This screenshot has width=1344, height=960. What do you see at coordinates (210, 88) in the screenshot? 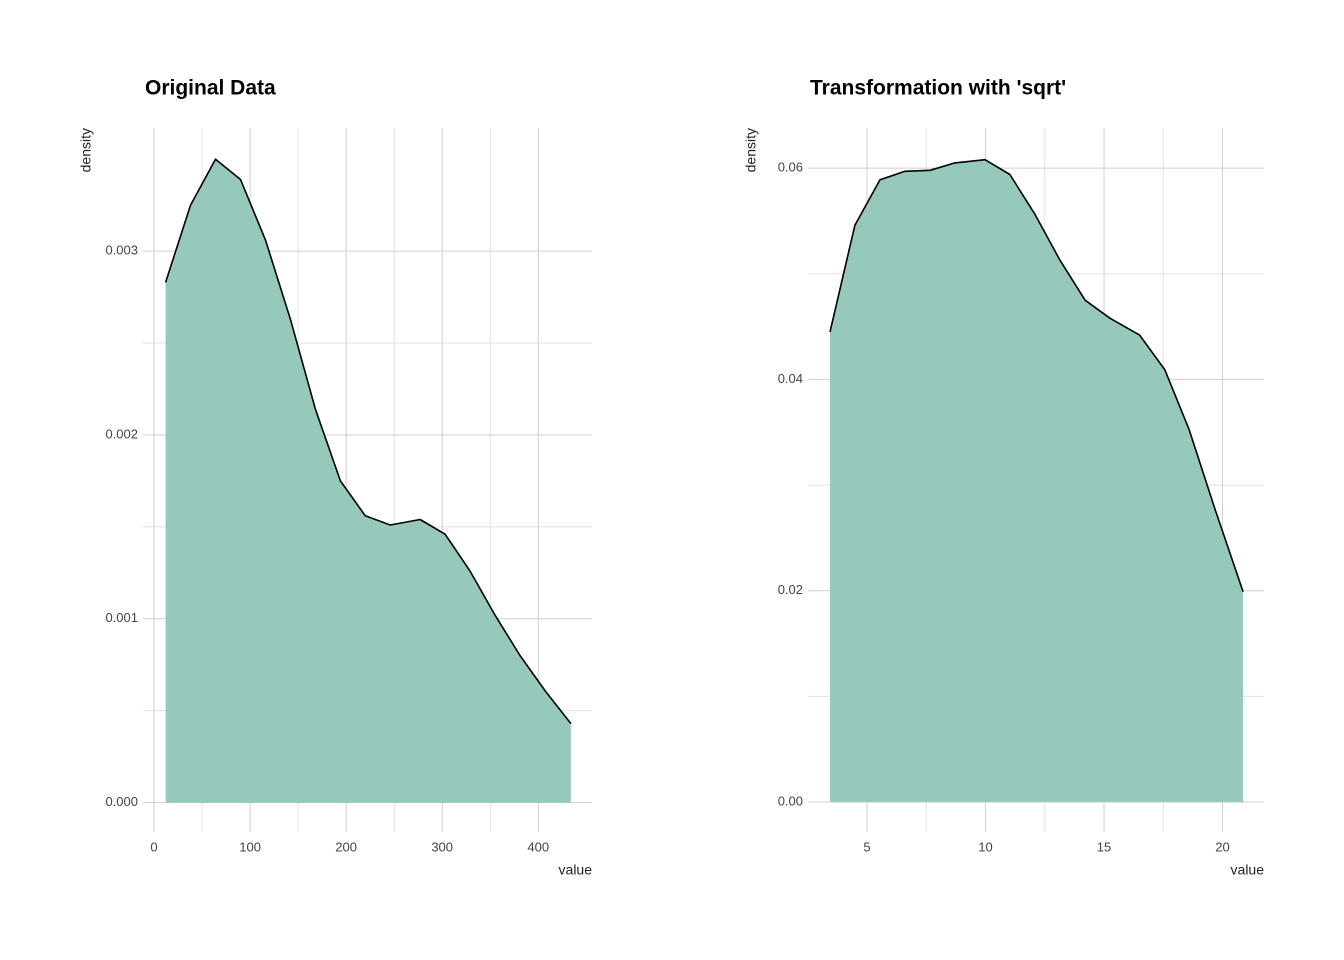
I see `chart-title: Original Data` at bounding box center [210, 88].